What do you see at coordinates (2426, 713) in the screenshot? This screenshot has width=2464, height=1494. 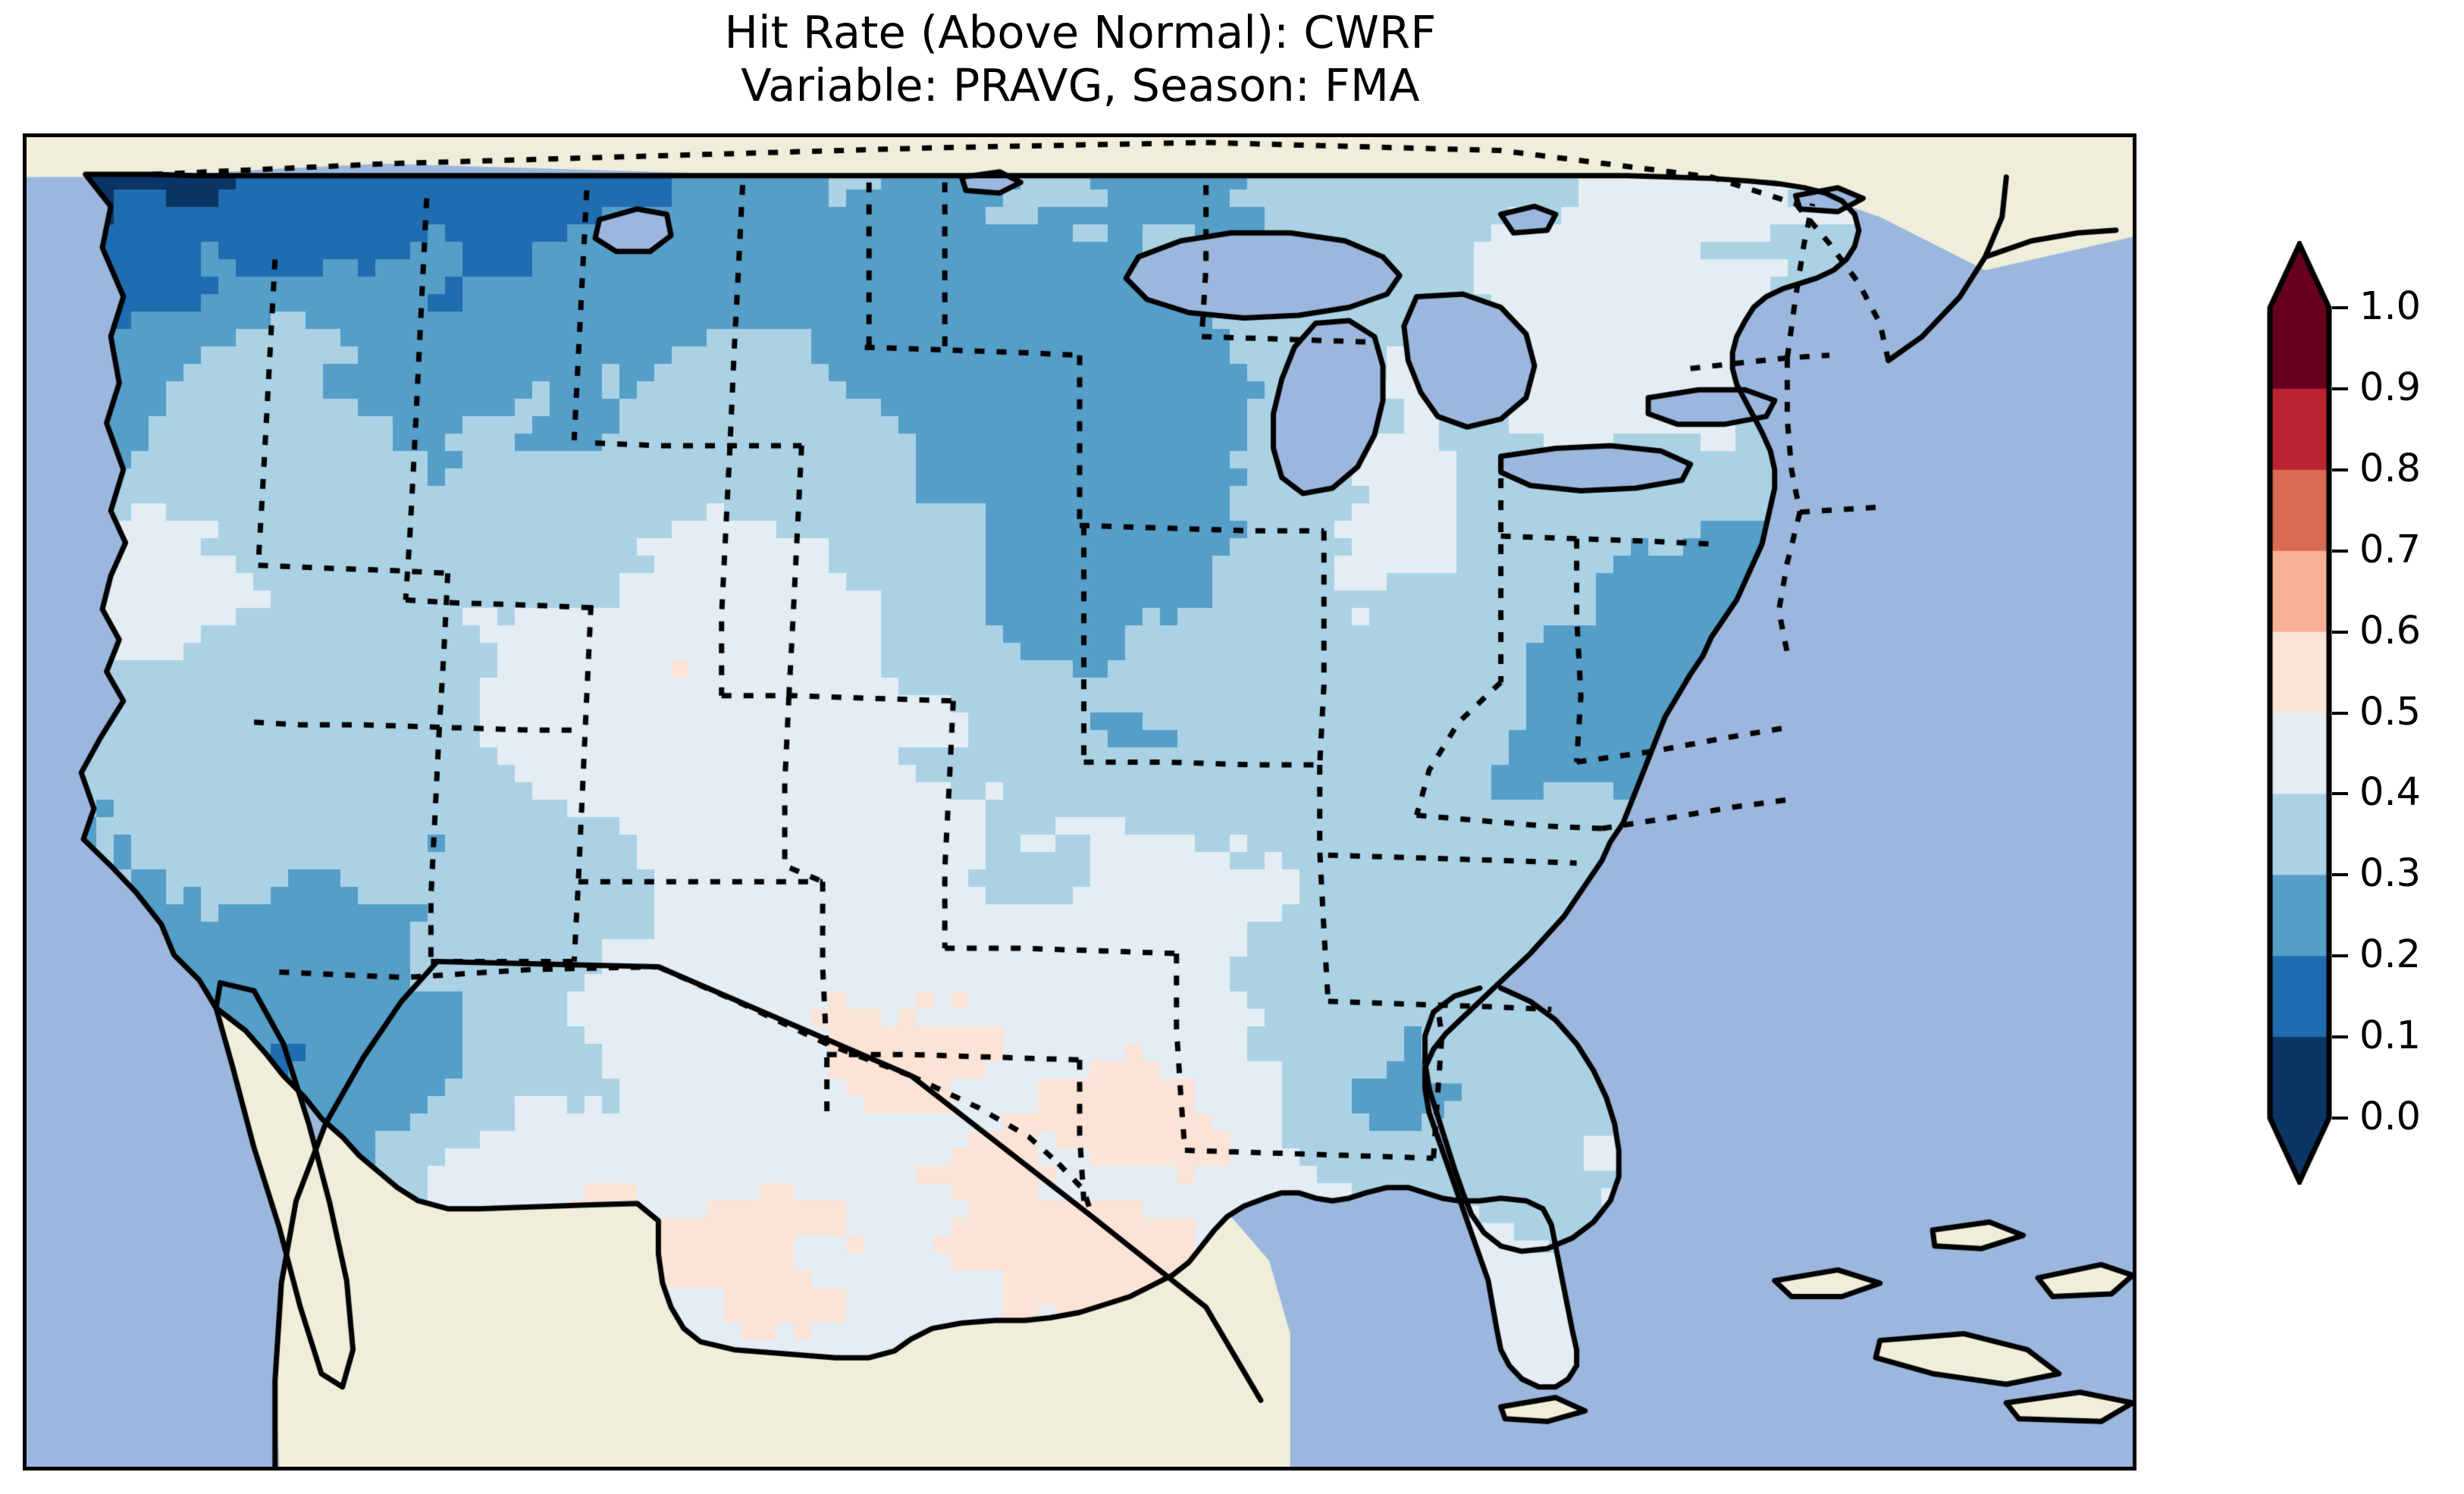 I see `colorbar-label-wrap: Hit Rate` at bounding box center [2426, 713].